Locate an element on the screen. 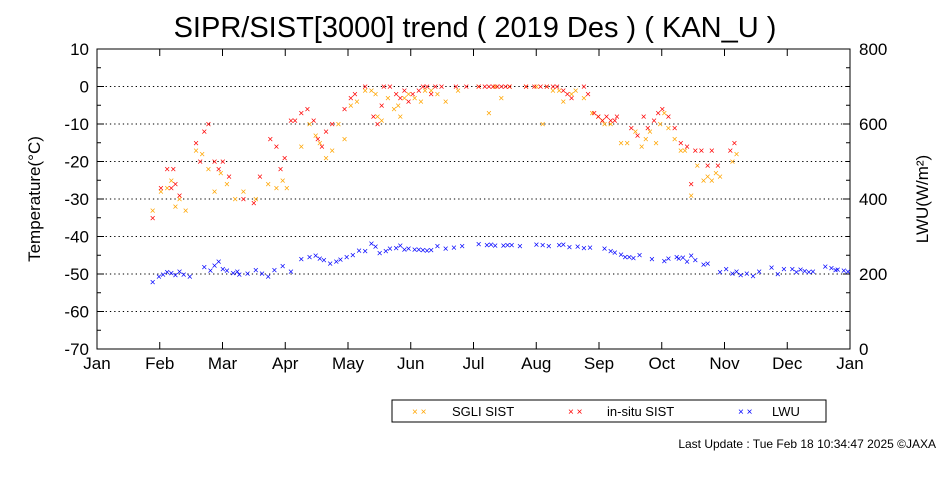  legend-label: SGLI SIST is located at coordinates (483, 411).